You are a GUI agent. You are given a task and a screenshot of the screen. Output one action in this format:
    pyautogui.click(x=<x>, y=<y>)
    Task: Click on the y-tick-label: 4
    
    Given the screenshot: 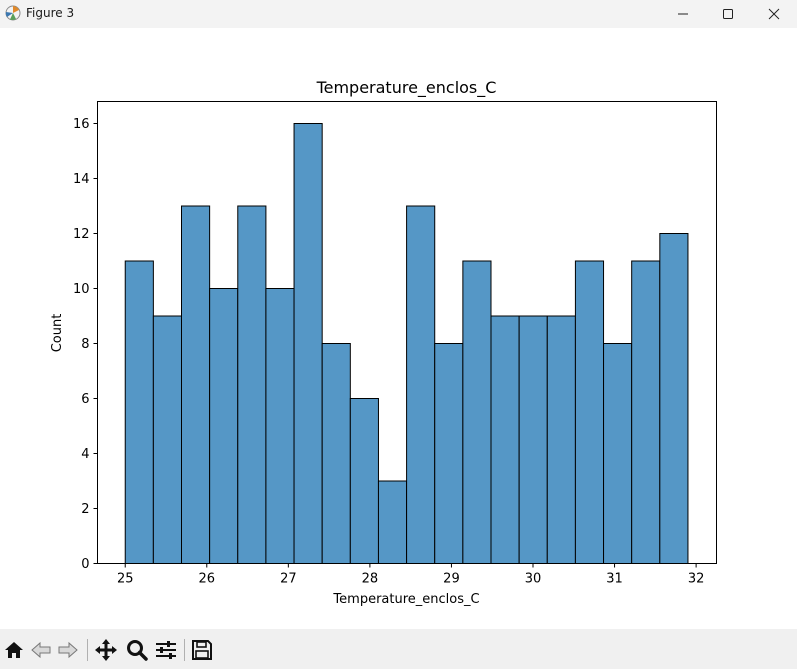 What is the action you would take?
    pyautogui.click(x=85, y=454)
    